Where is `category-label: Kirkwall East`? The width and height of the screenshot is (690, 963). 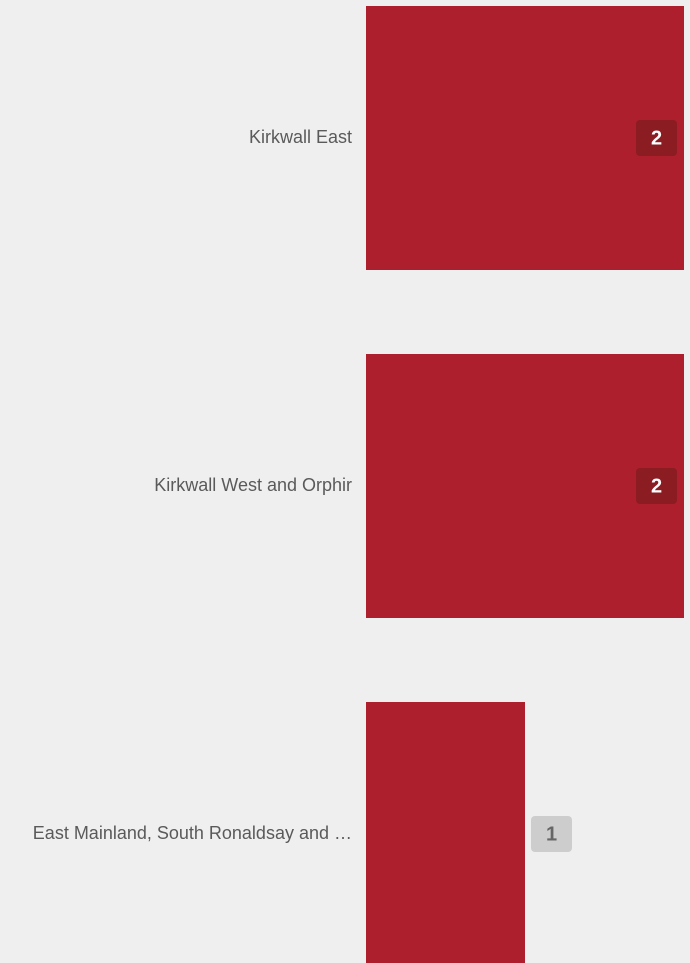
category-label: Kirkwall East is located at coordinates (300, 137).